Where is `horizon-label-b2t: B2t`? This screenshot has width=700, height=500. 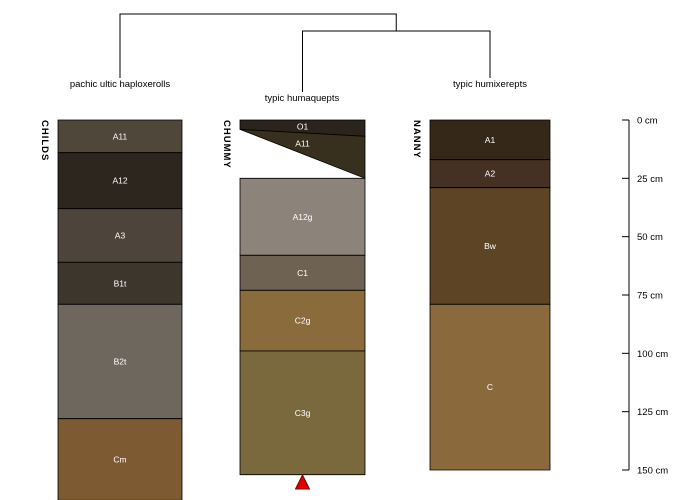
horizon-label-b2t: B2t is located at coordinates (120, 362).